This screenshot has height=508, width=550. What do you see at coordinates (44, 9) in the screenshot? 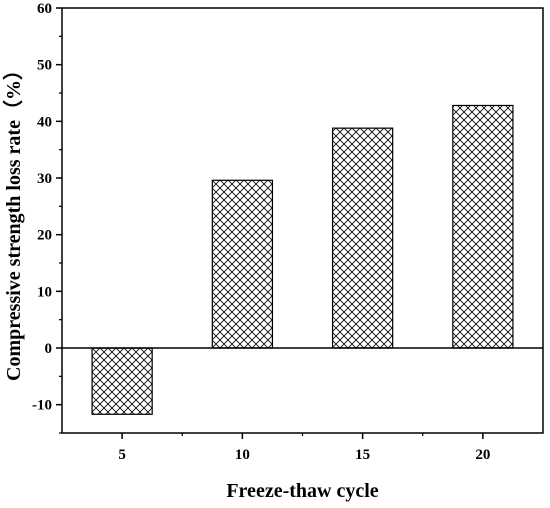
I see `y-tick-label: 60` at bounding box center [44, 9].